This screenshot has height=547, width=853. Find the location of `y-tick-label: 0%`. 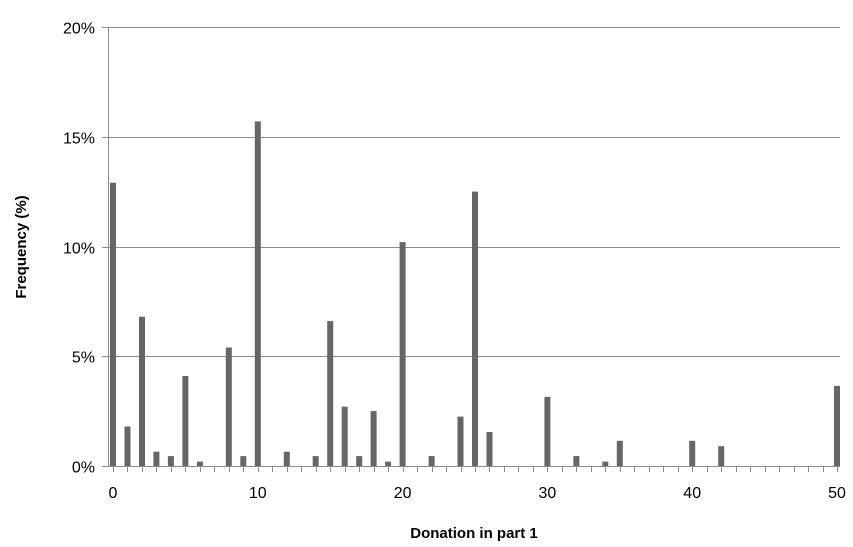

y-tick-label: 0% is located at coordinates (83, 468).